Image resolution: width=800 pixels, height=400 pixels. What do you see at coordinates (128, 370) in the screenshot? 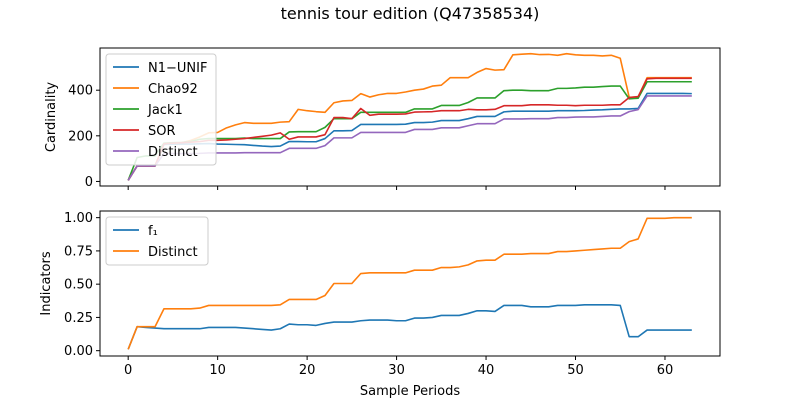
I see `x-tick-label: 0` at bounding box center [128, 370].